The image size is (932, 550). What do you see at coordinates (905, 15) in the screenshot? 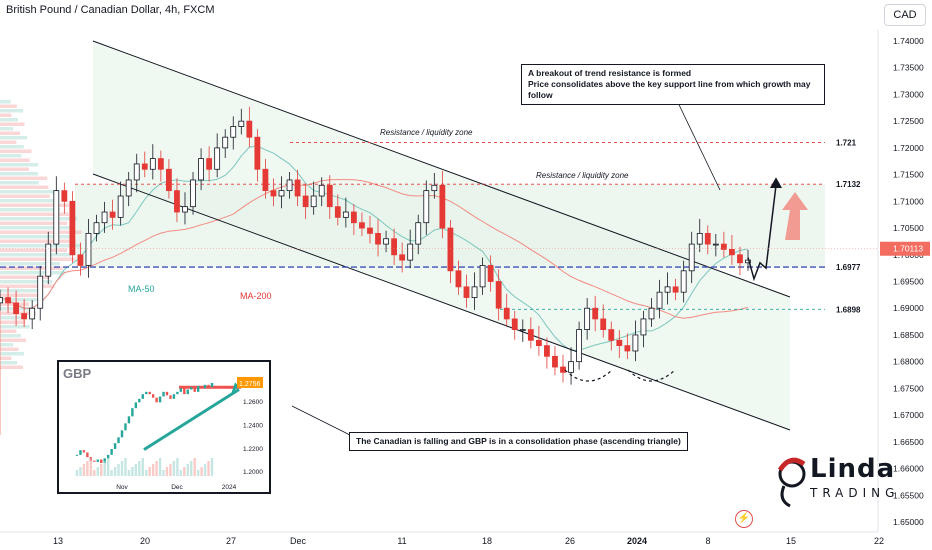
I see `currency-button: CAD` at bounding box center [905, 15].